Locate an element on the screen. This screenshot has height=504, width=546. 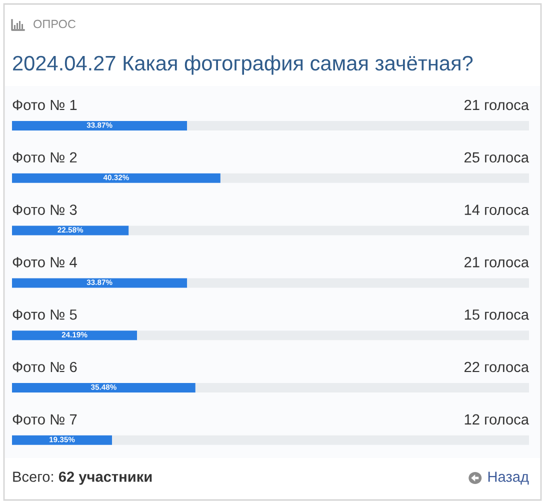
annotation: 25 голоса is located at coordinates (497, 157).